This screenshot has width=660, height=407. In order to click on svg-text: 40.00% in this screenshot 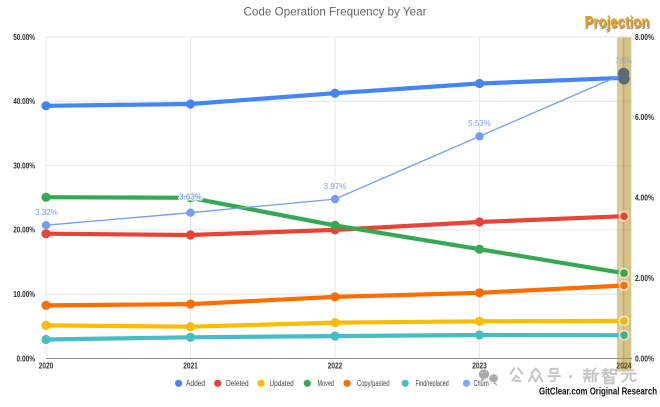, I will do `click(24, 101)`.